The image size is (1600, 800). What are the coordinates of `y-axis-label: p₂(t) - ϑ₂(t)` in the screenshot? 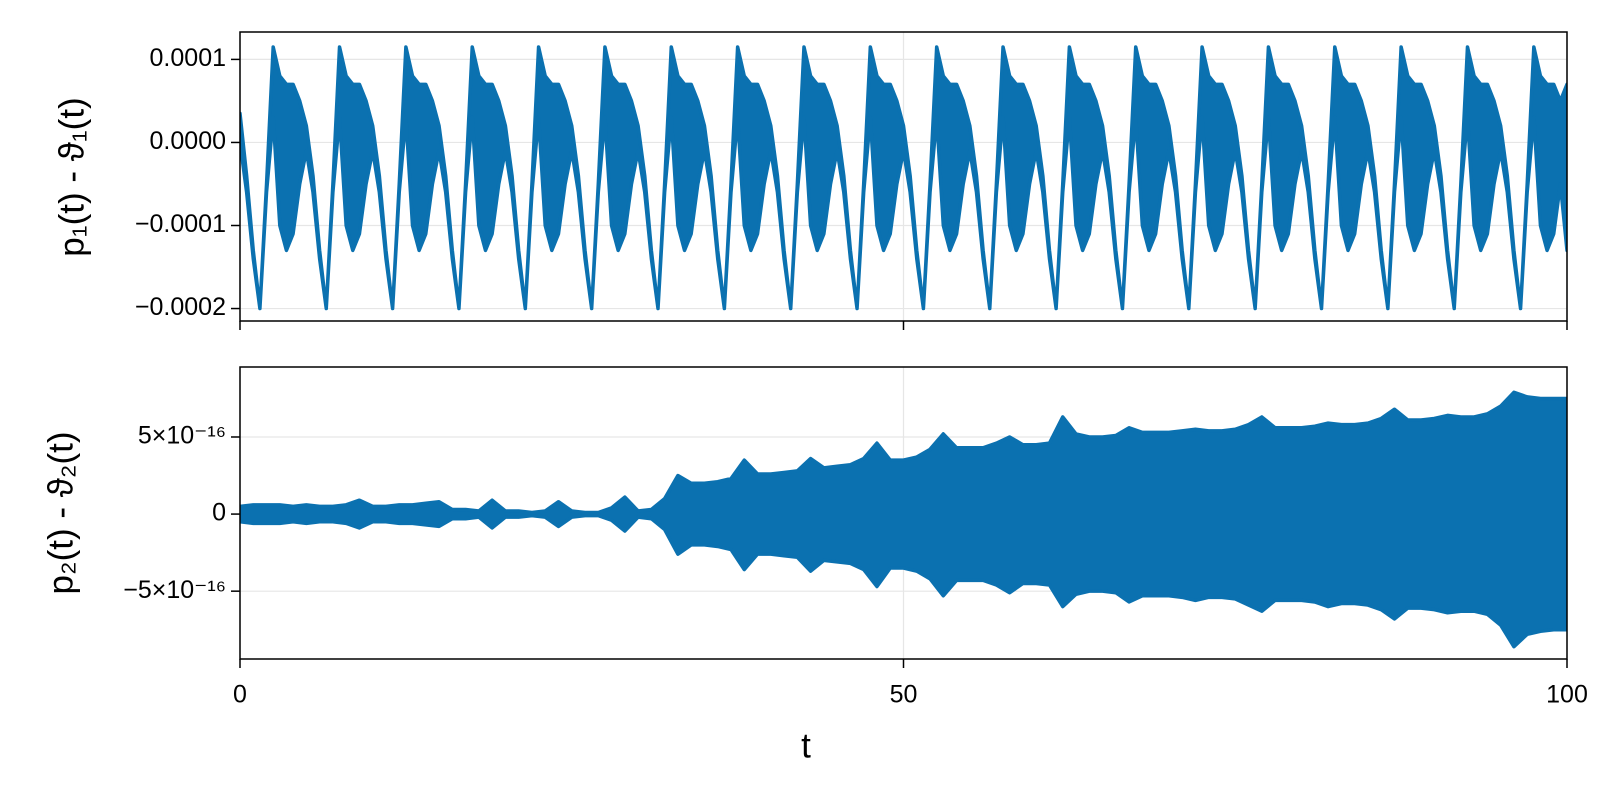 It's located at (60, 513).